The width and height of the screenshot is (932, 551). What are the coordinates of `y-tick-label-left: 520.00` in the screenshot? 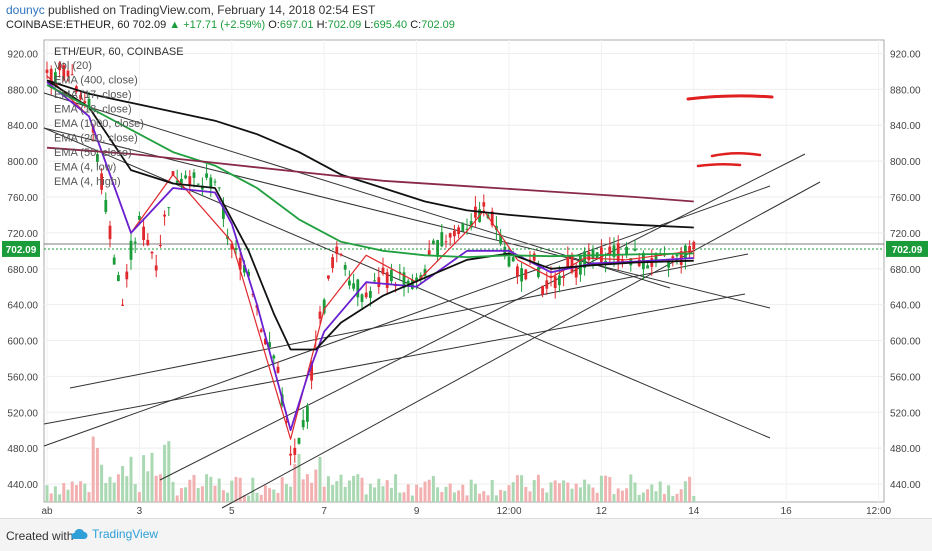 It's located at (22, 413).